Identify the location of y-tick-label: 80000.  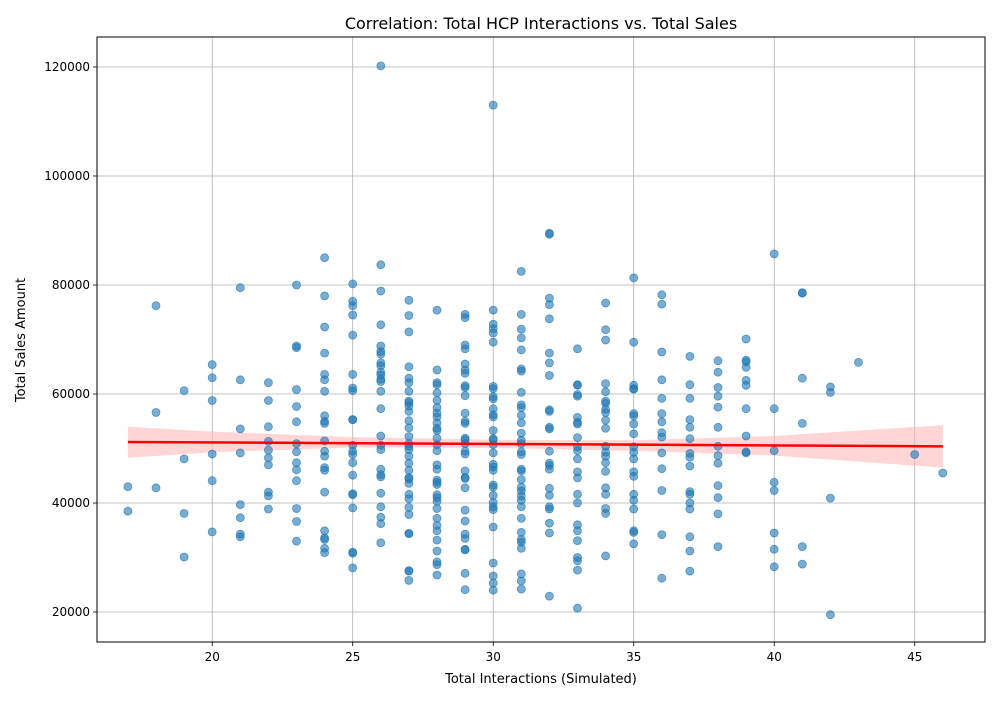
(71, 285).